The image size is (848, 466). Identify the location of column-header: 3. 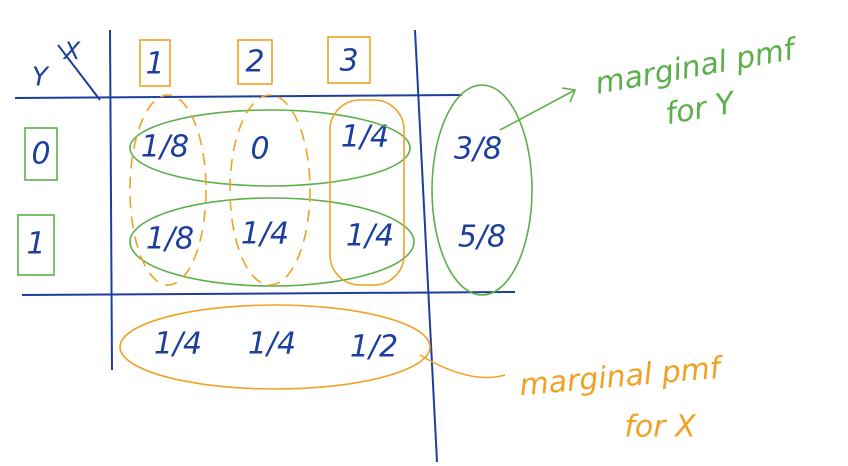
(348, 61).